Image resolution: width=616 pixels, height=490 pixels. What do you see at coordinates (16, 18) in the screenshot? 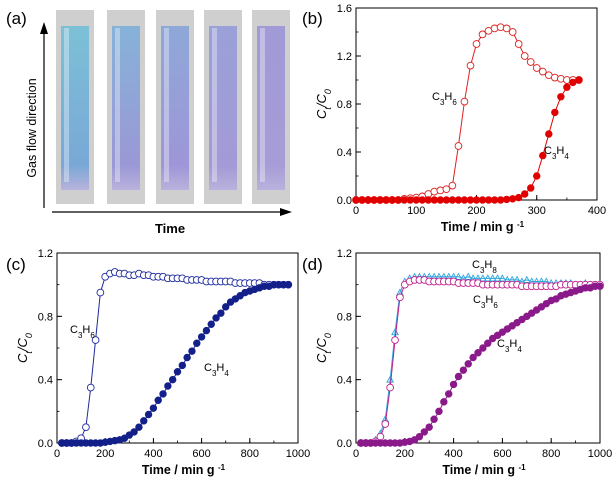
I see `panel-a-letter: (a)` at bounding box center [16, 18].